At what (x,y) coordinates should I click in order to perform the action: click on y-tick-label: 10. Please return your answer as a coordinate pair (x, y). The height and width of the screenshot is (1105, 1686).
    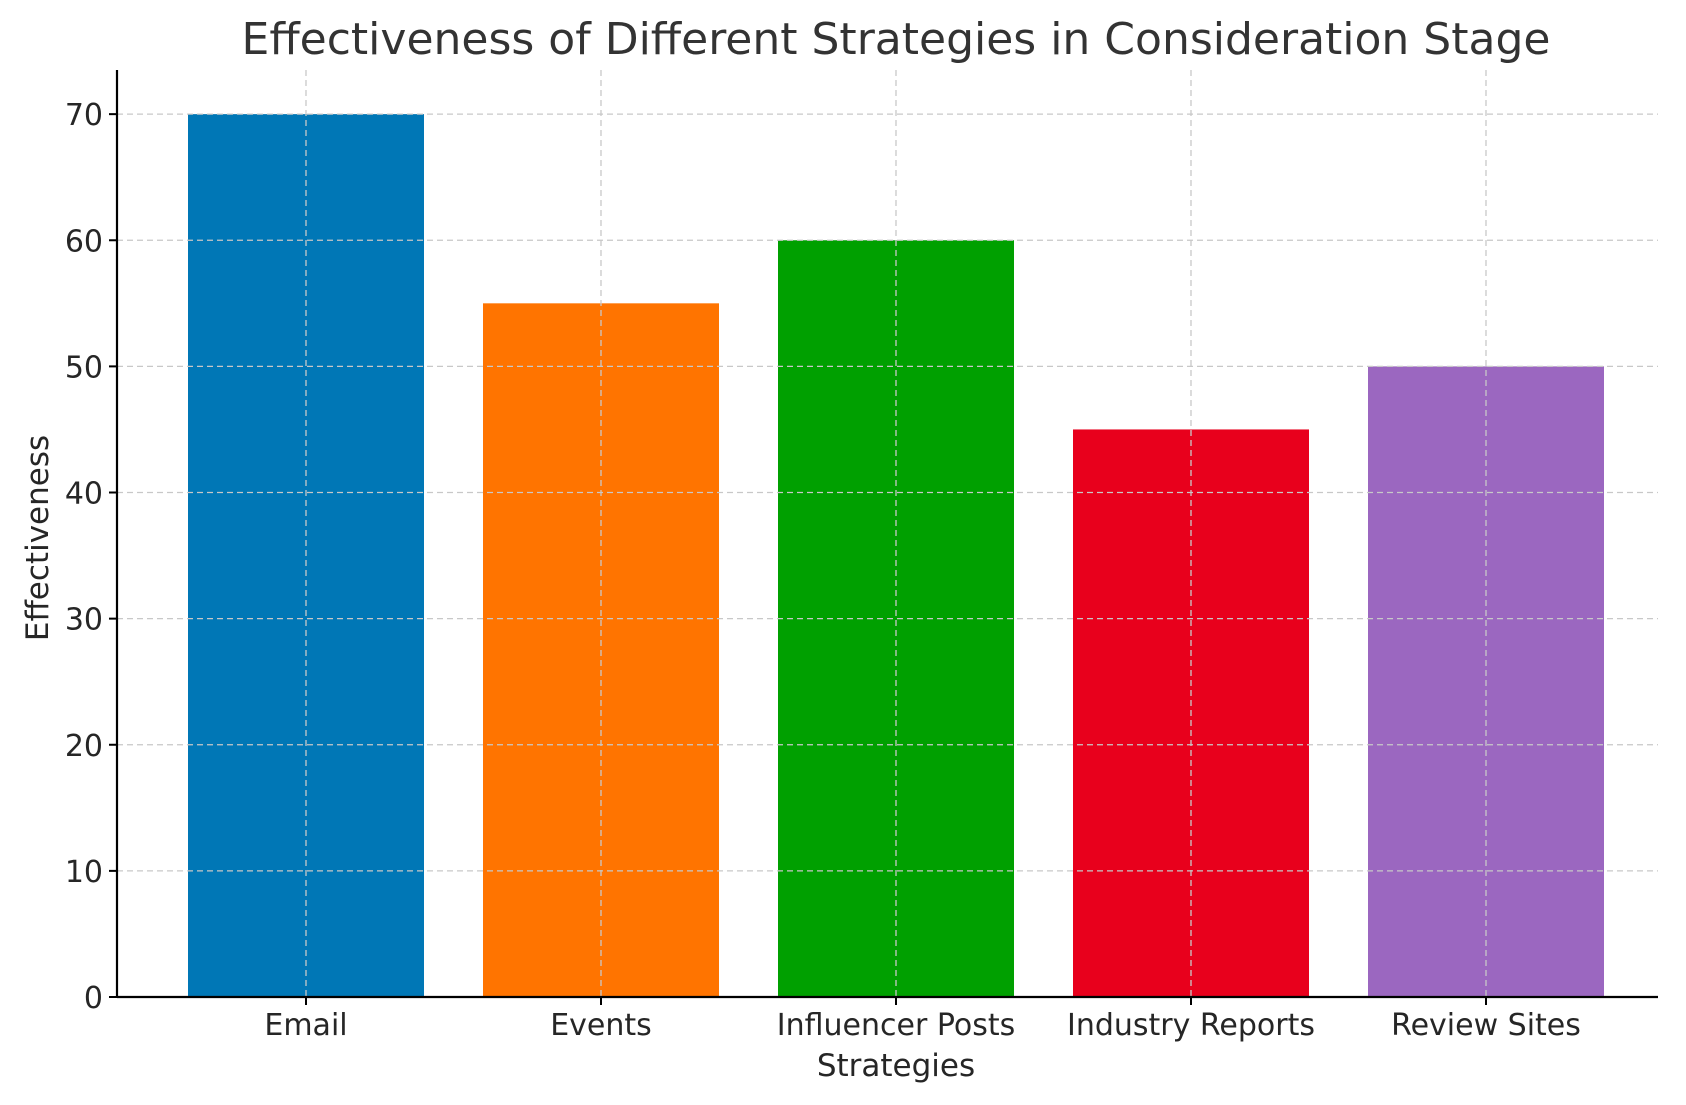
    Looking at the image, I should click on (84, 872).